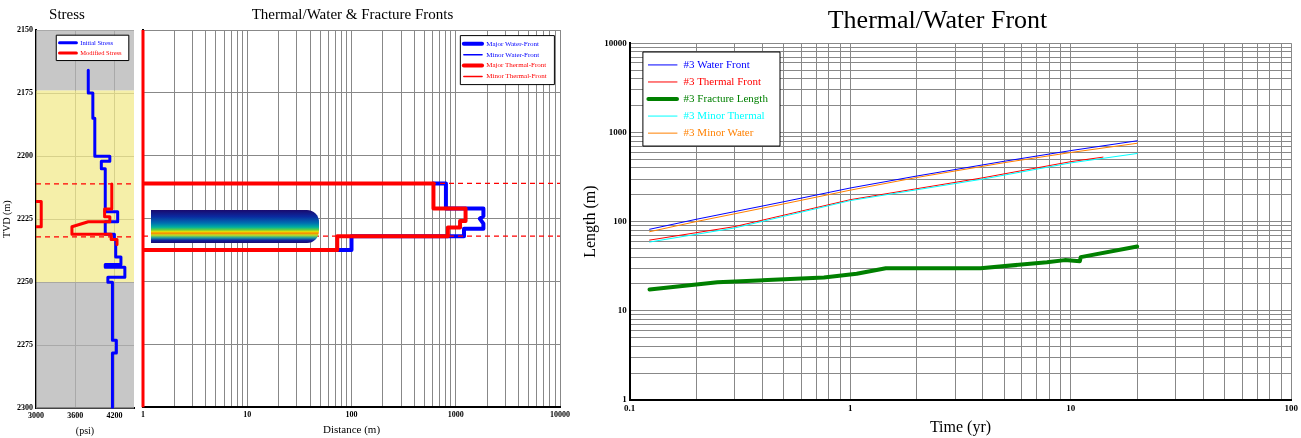 This screenshot has width=1301, height=438. What do you see at coordinates (455, 415) in the screenshot?
I see `x-tick-label: 1000` at bounding box center [455, 415].